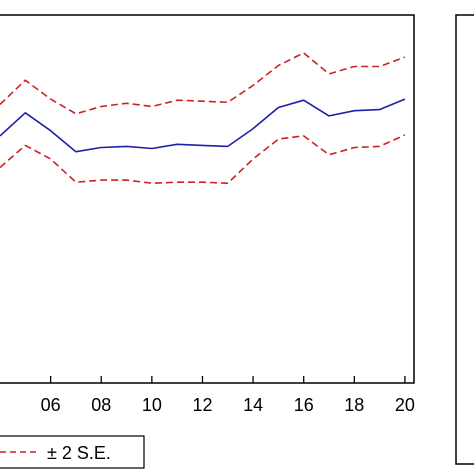 The width and height of the screenshot is (474, 474). What do you see at coordinates (304, 405) in the screenshot?
I see `x-tick-label-16: 16` at bounding box center [304, 405].